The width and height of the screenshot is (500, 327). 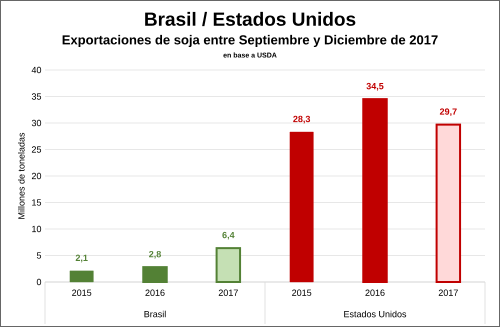 I want to click on data-label: 34,5, so click(x=375, y=86).